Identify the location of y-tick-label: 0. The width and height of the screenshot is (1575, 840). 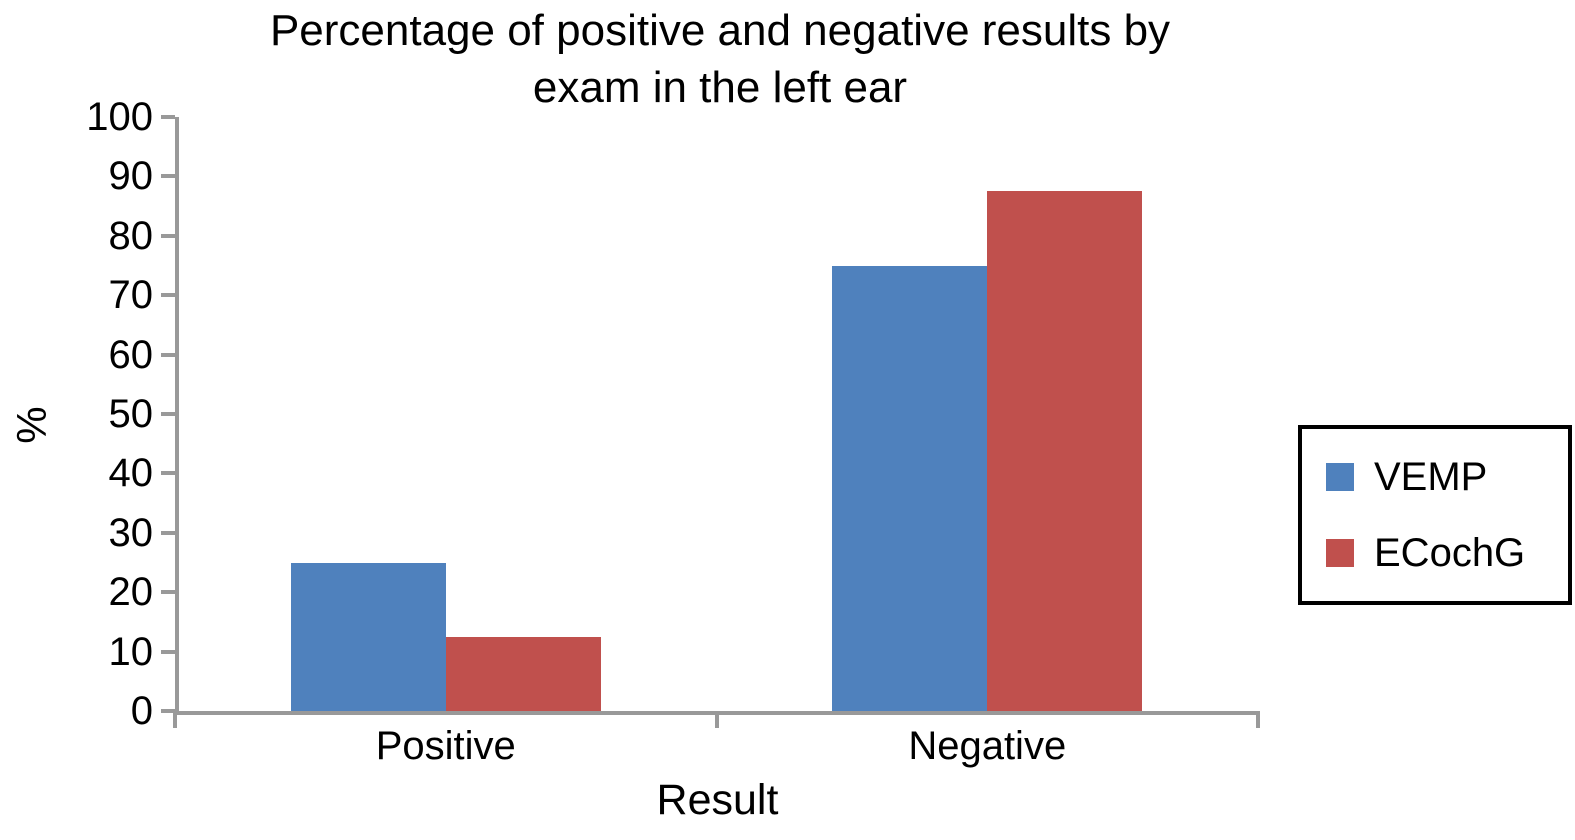
(141, 711).